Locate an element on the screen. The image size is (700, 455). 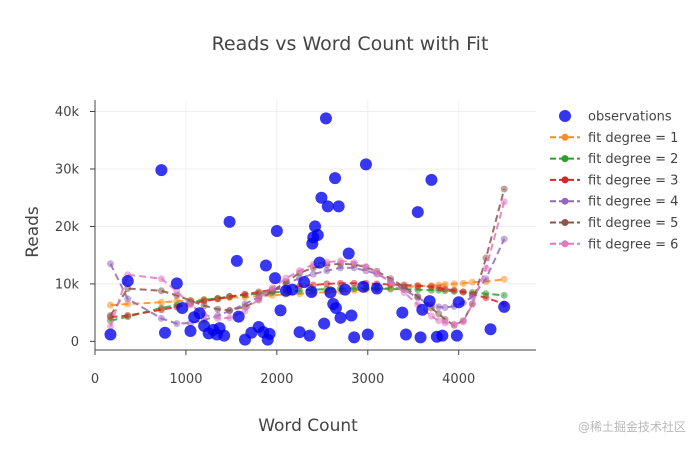
legend-item-fit-4: fit degree = 4 is located at coordinates (614, 202).